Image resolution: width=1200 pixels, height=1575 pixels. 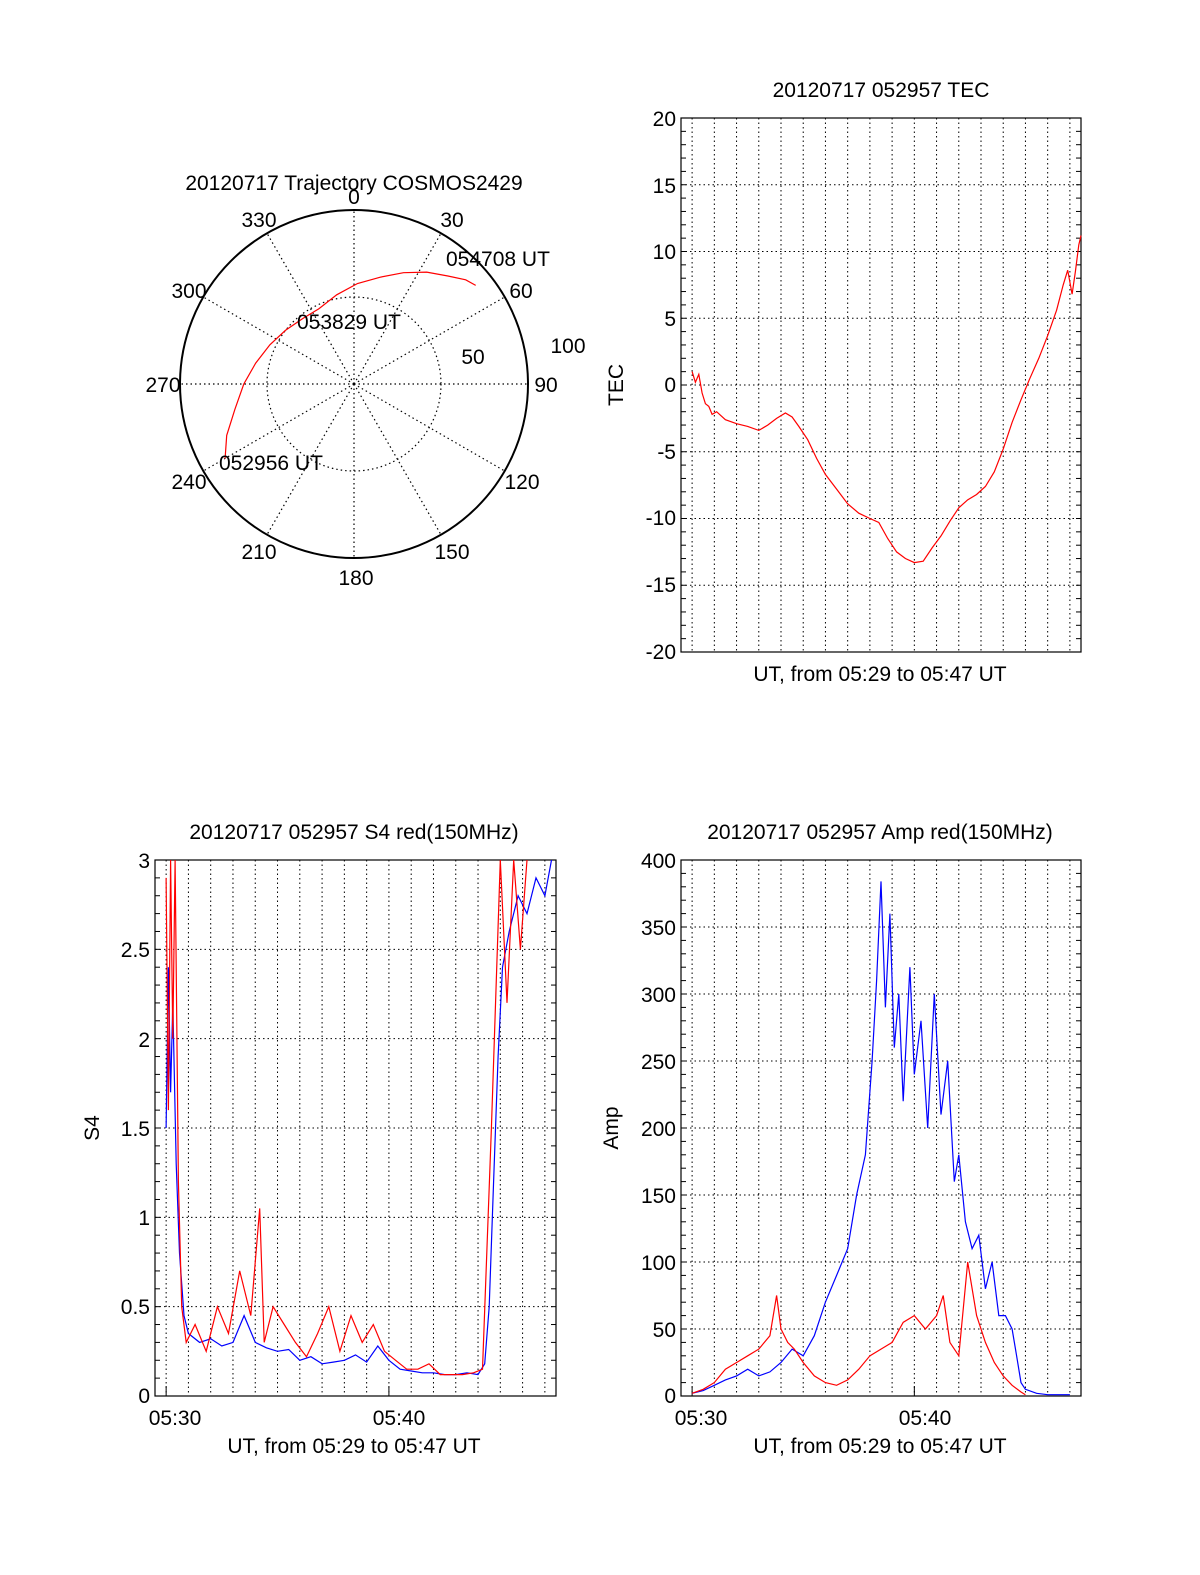 What do you see at coordinates (498, 259) in the screenshot?
I see `polar-annotation-end: 054708 UT` at bounding box center [498, 259].